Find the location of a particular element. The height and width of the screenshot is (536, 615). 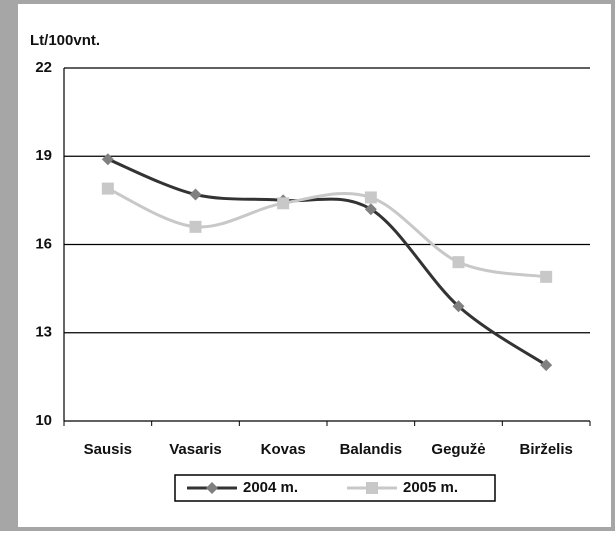

x-tick-label: Kovas is located at coordinates (283, 449).